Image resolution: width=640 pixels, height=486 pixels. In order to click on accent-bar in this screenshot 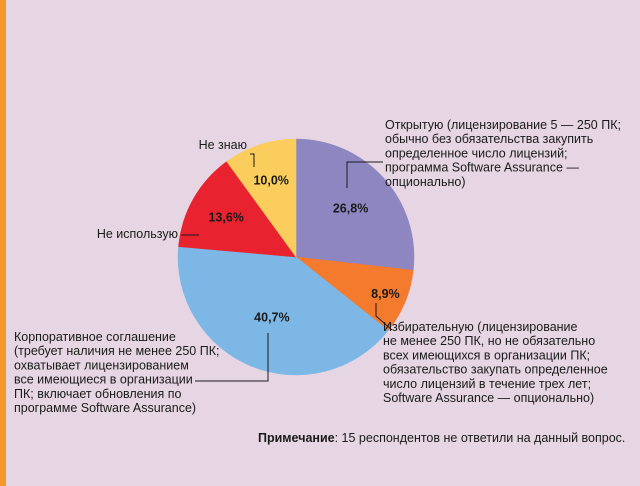, I will do `click(3, 243)`.